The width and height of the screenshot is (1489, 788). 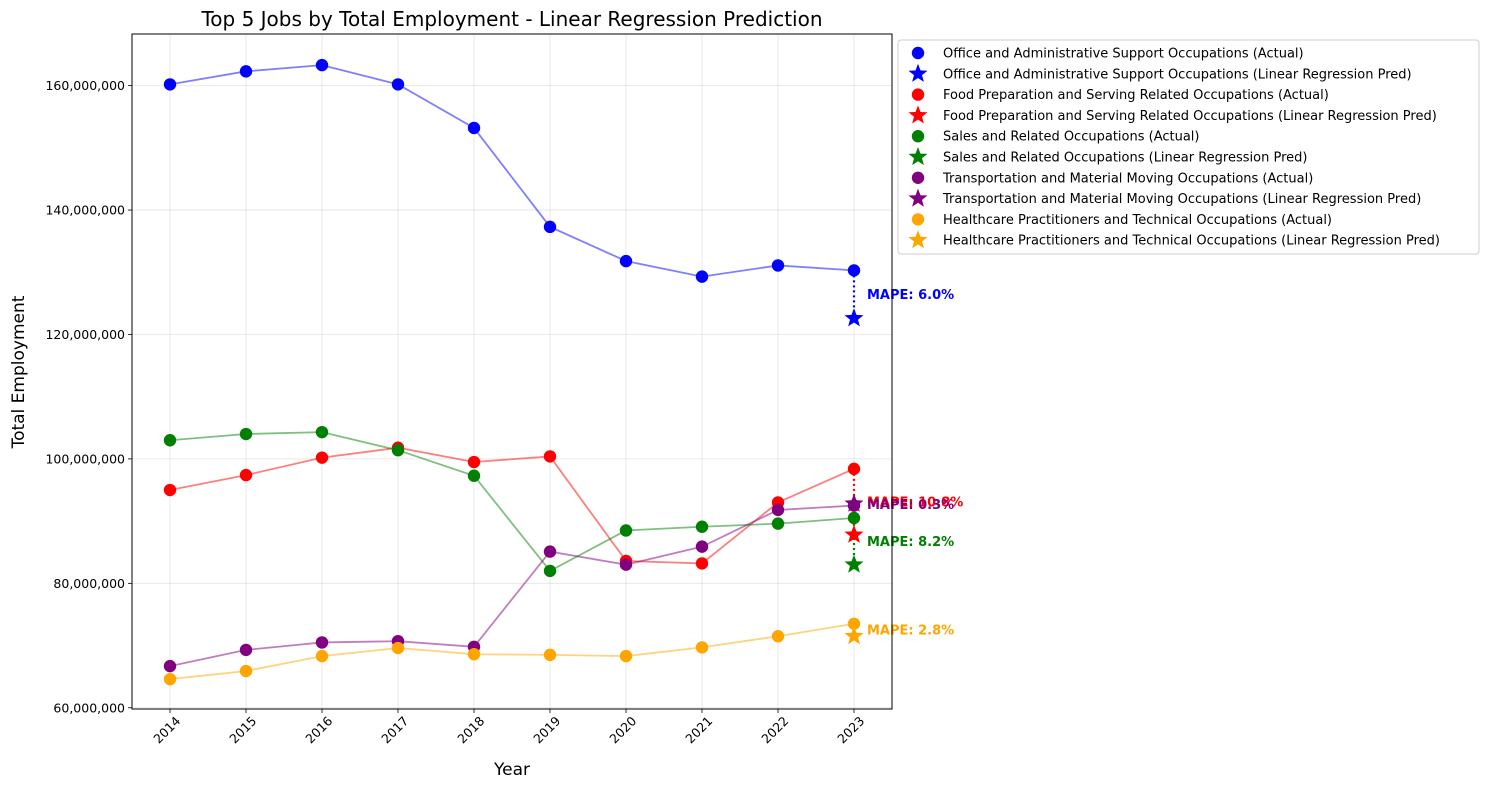 I want to click on legend-entry-actual: Sales and Related Occupations (Actual), so click(x=1071, y=137).